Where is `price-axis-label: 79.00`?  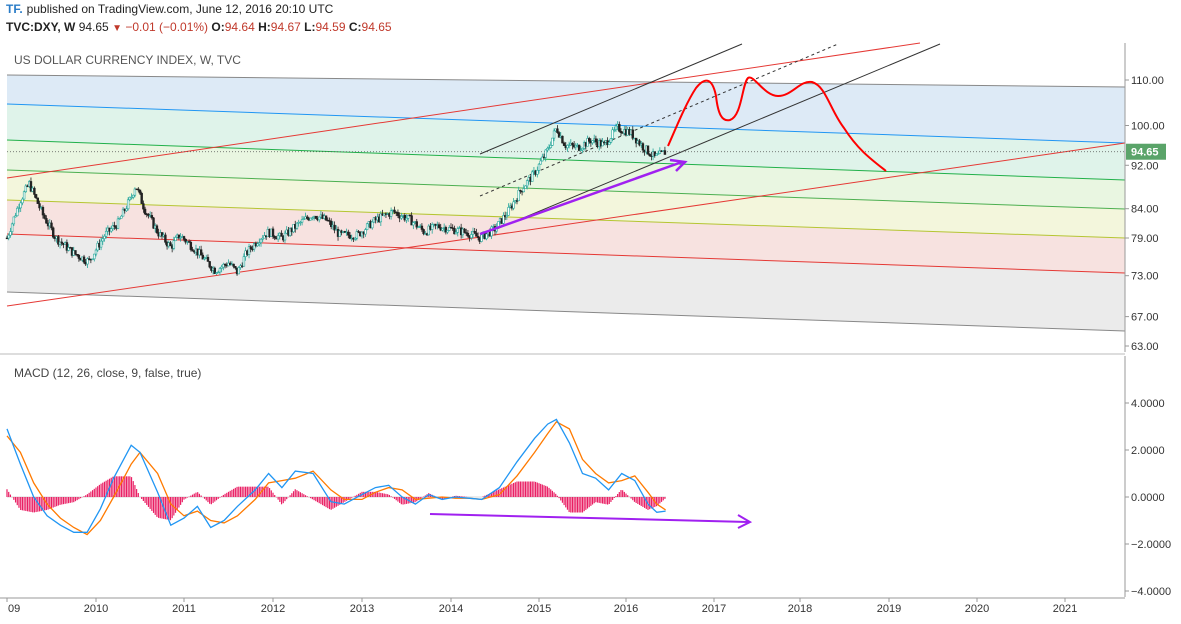 price-axis-label: 79.00 is located at coordinates (1145, 239).